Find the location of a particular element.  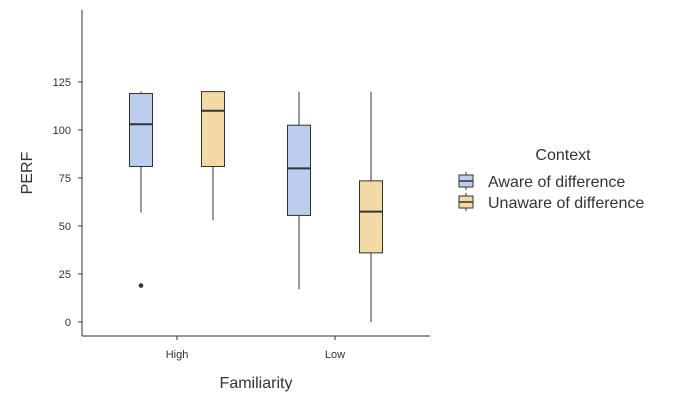

outlier-point is located at coordinates (141, 285).